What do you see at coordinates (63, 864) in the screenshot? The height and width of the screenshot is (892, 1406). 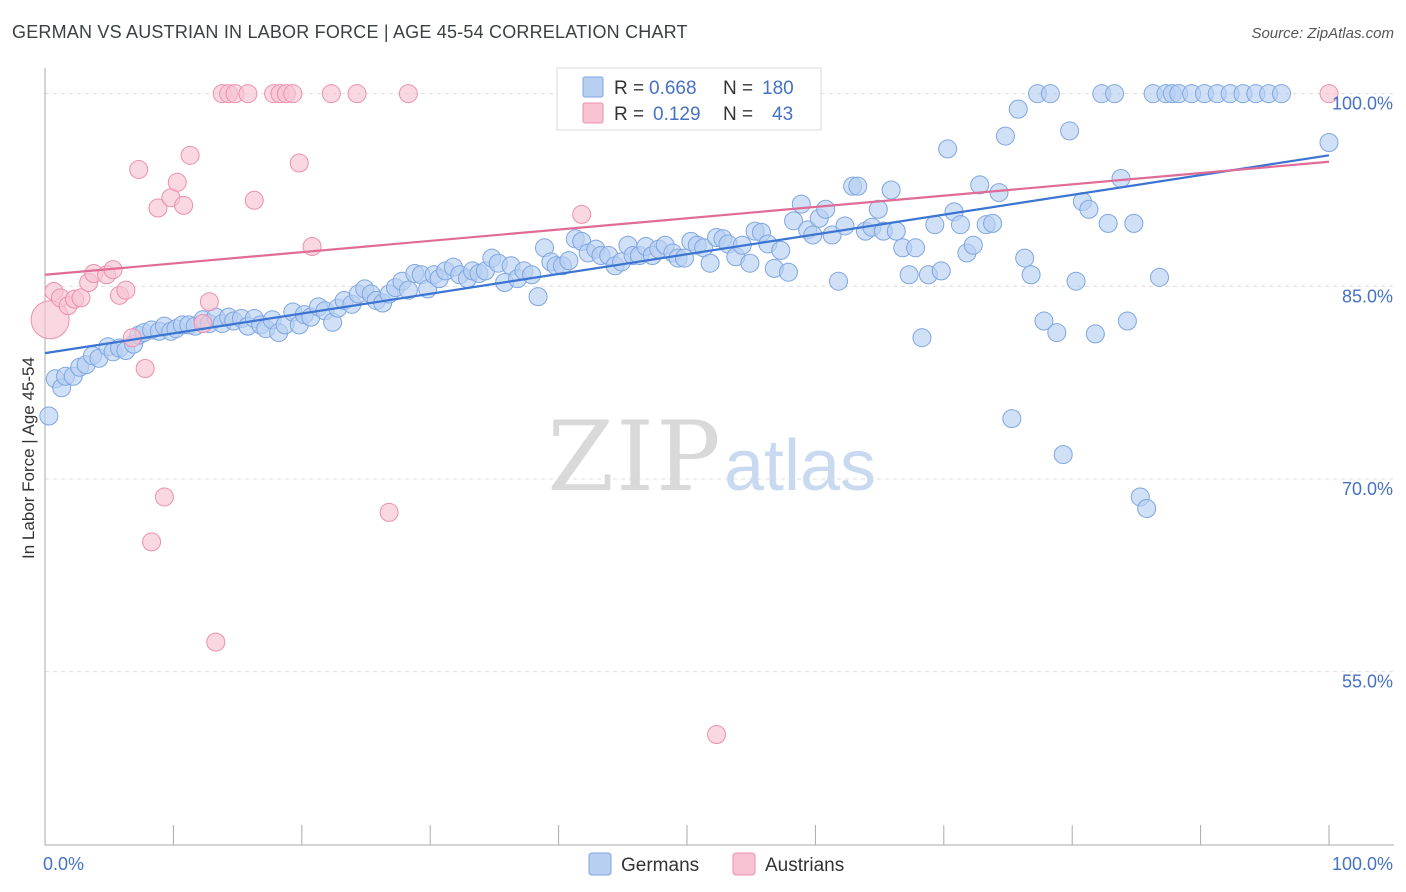 I see `x-tick-label-0: 0.0%` at bounding box center [63, 864].